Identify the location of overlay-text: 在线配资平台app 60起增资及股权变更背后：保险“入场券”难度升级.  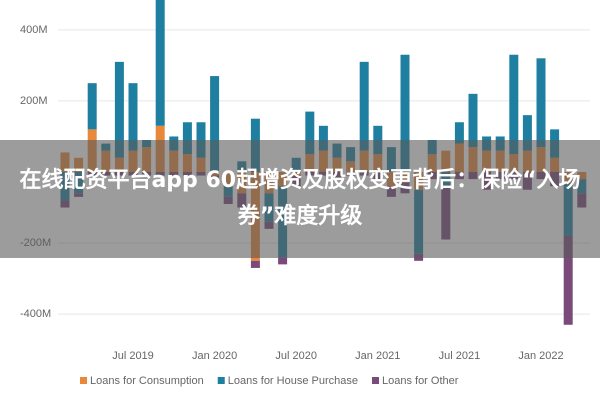
(300, 198).